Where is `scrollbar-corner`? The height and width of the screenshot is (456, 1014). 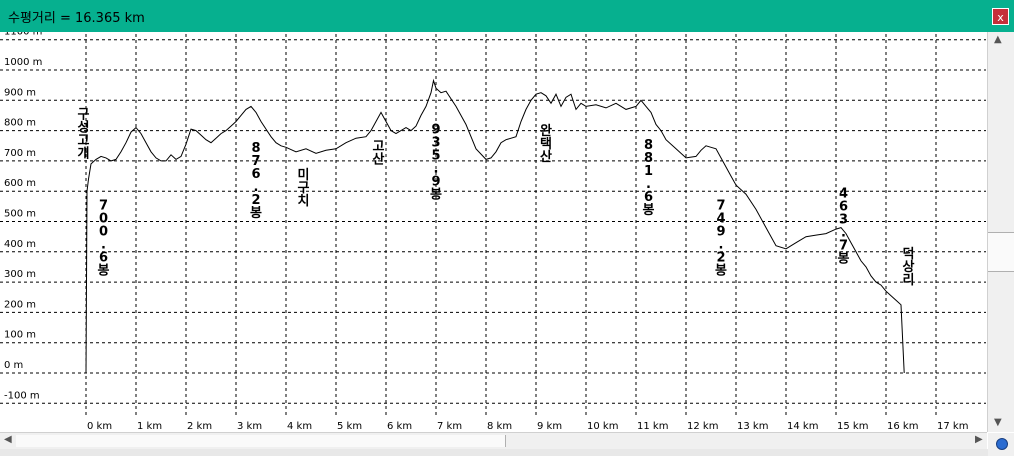
scrollbar-corner is located at coordinates (1001, 444).